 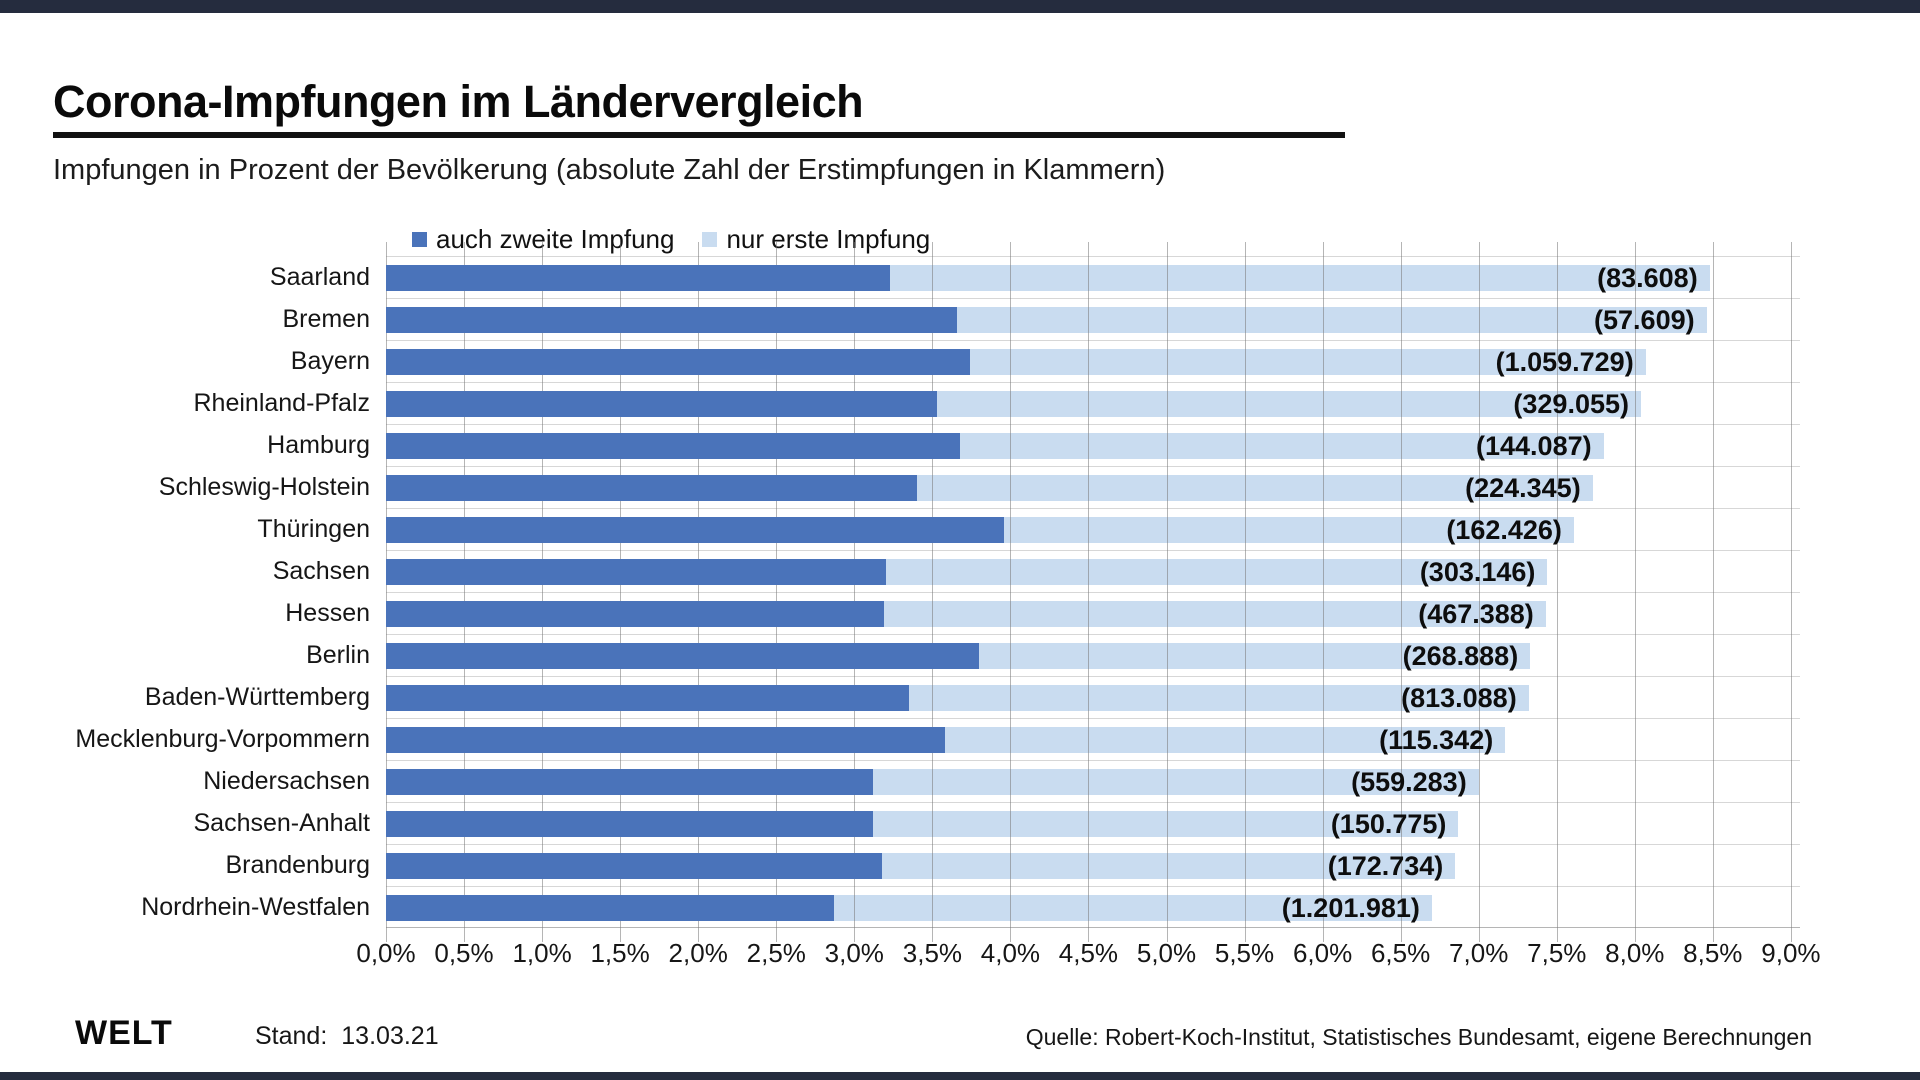 What do you see at coordinates (255, 907) in the screenshot?
I see `category-label: Nordrhein-Westfalen` at bounding box center [255, 907].